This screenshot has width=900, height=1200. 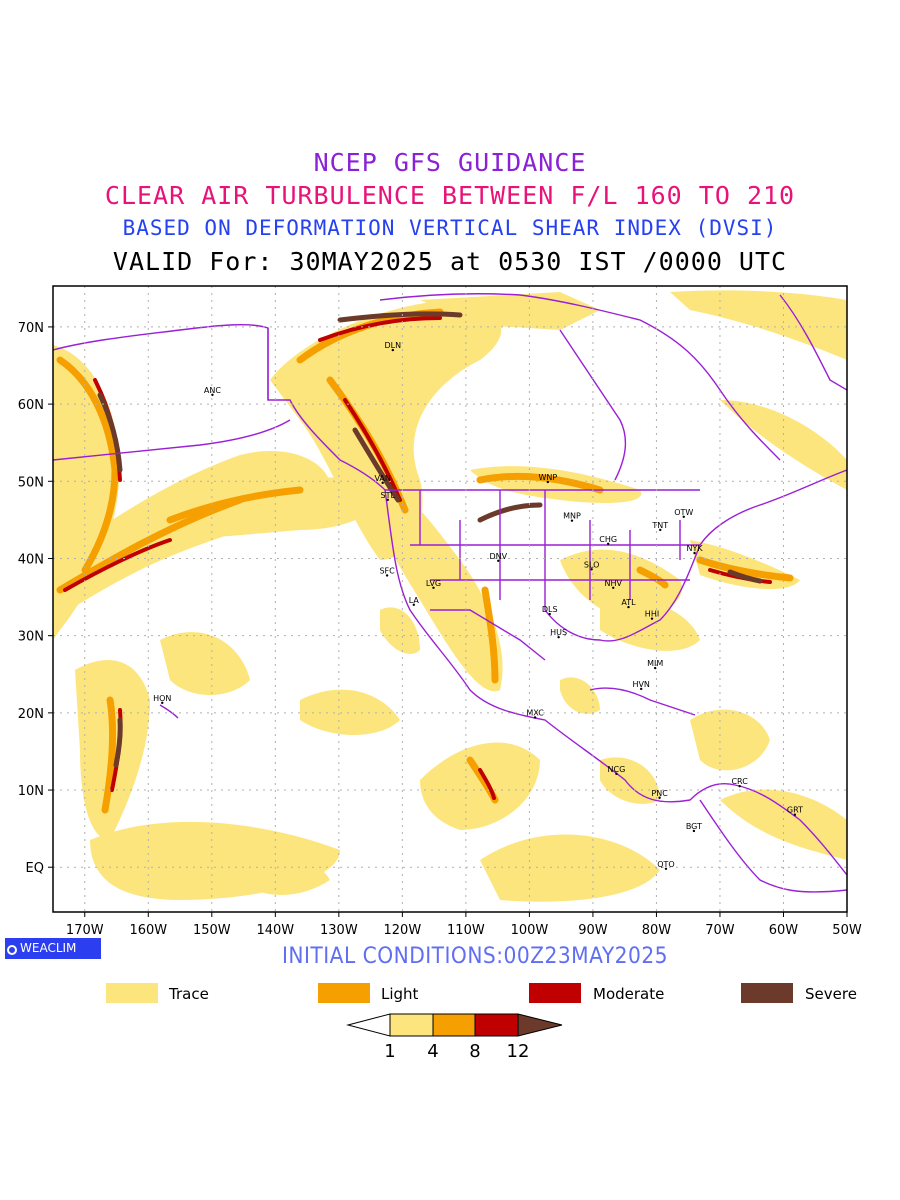 What do you see at coordinates (617, 769) in the screenshot?
I see `city-label: NCG` at bounding box center [617, 769].